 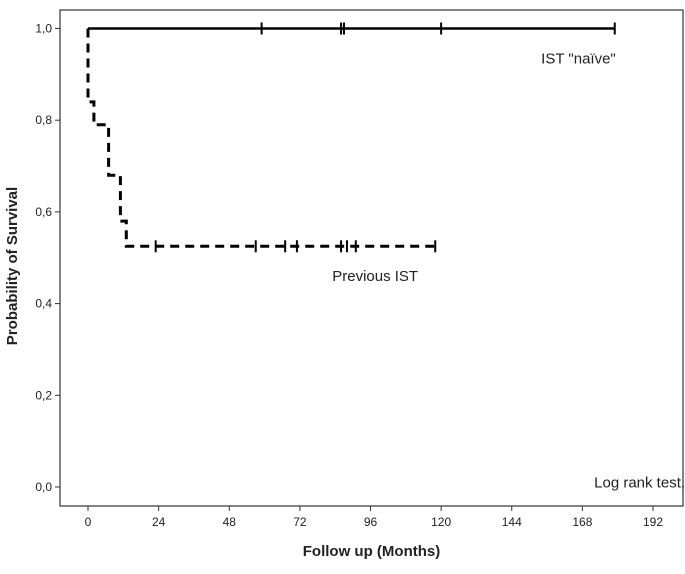 What do you see at coordinates (653, 522) in the screenshot?
I see `x-tick-label: 192` at bounding box center [653, 522].